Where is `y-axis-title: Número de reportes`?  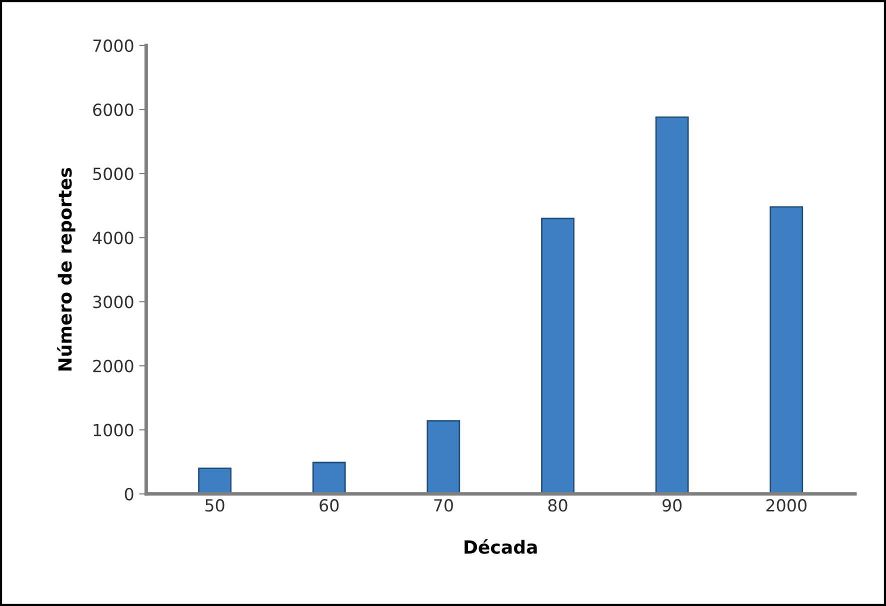 y-axis-title: Número de reportes is located at coordinates (66, 269).